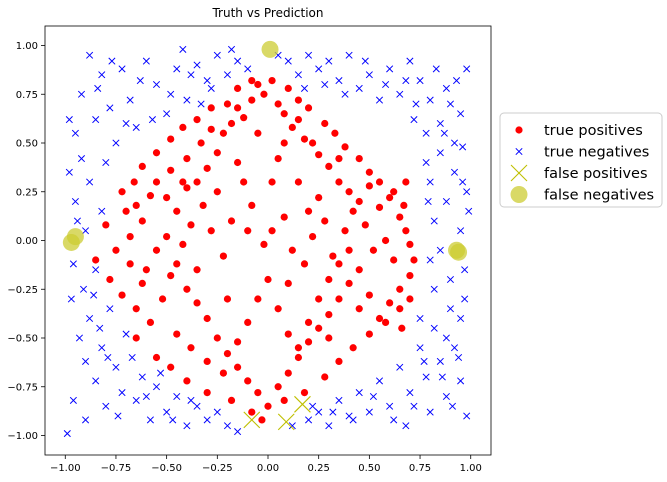  What do you see at coordinates (22, 387) in the screenshot?
I see `y-tick-label: −0.75` at bounding box center [22, 387].